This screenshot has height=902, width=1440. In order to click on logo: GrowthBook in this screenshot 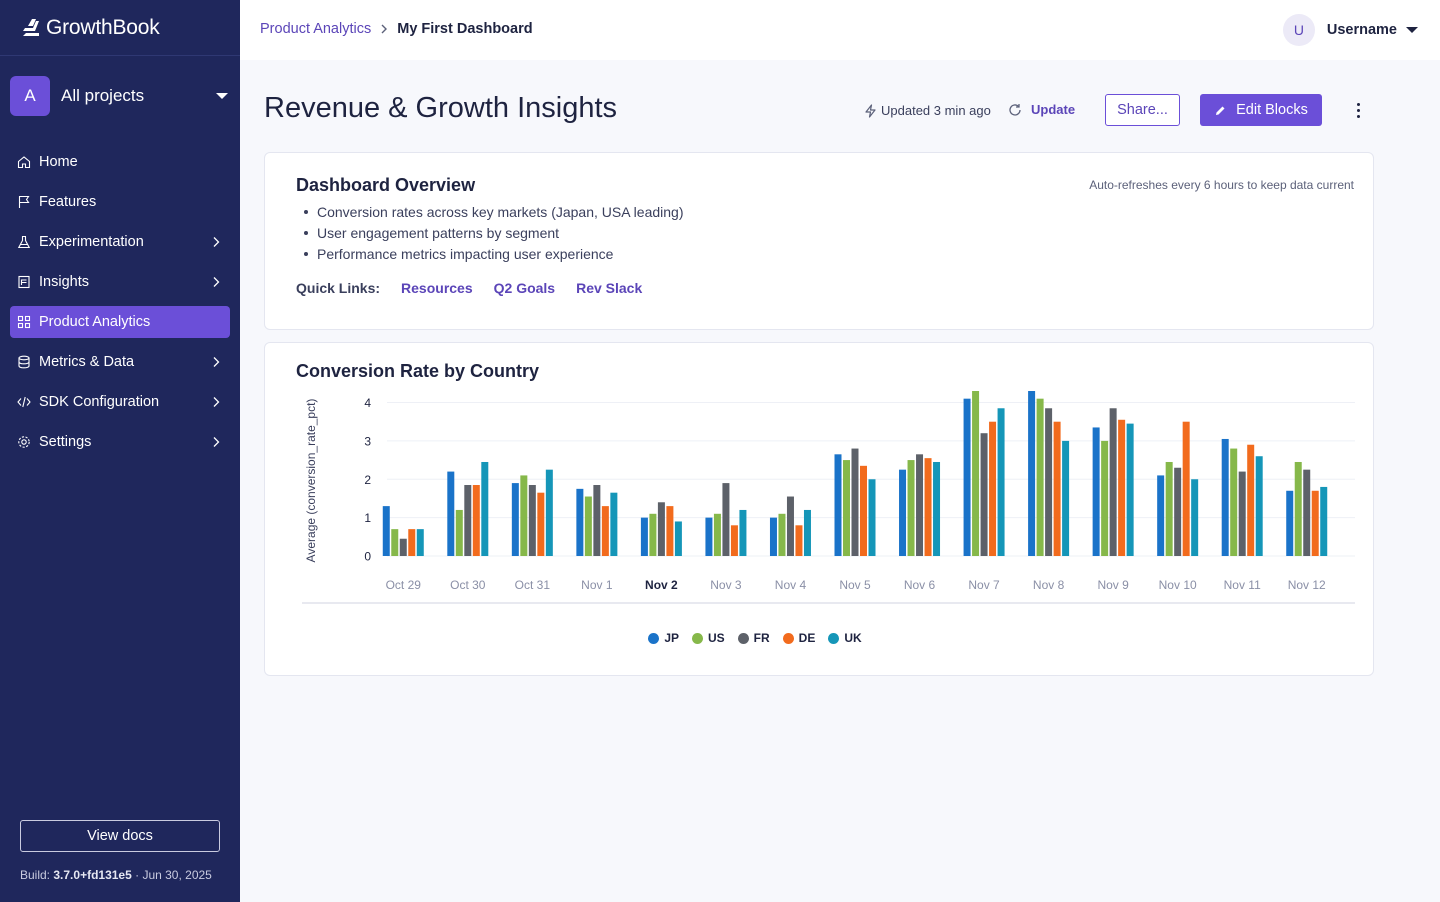, I will do `click(120, 28)`.